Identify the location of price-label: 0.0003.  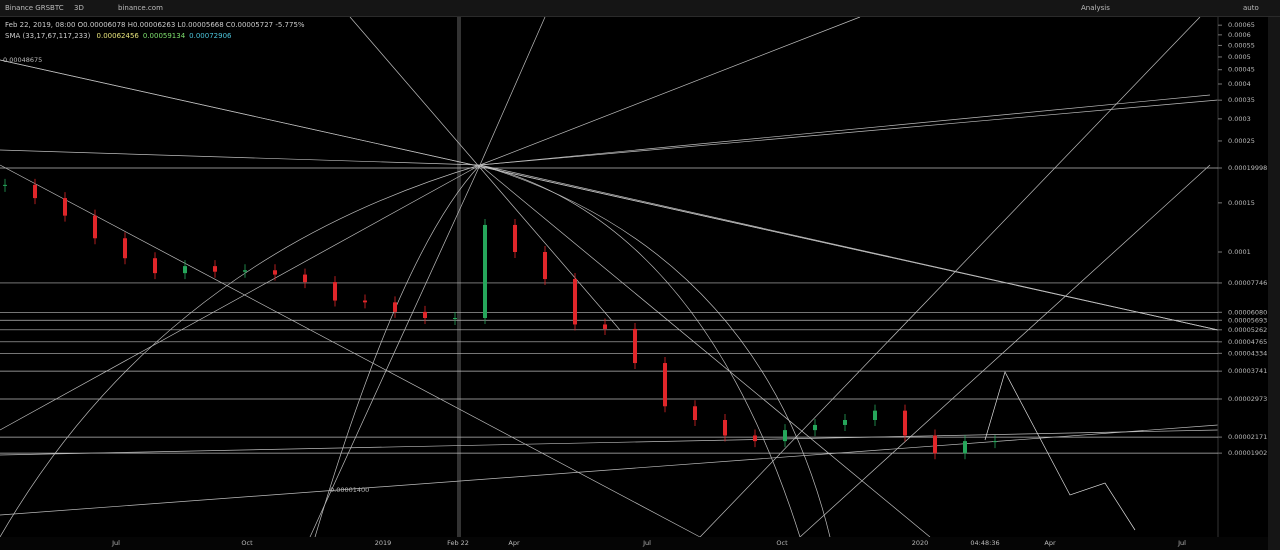
(1239, 119).